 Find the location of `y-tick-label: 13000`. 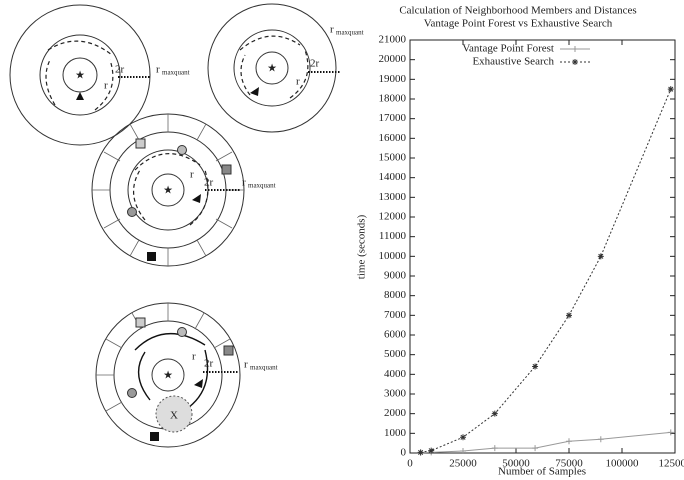

y-tick-label: 13000 is located at coordinates (393, 197).